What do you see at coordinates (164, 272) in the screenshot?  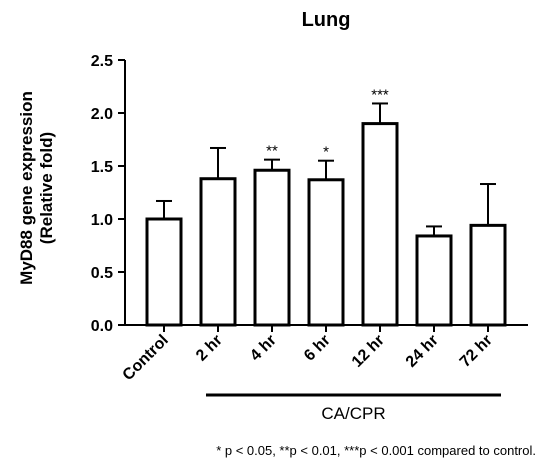 I see `bar-control` at bounding box center [164, 272].